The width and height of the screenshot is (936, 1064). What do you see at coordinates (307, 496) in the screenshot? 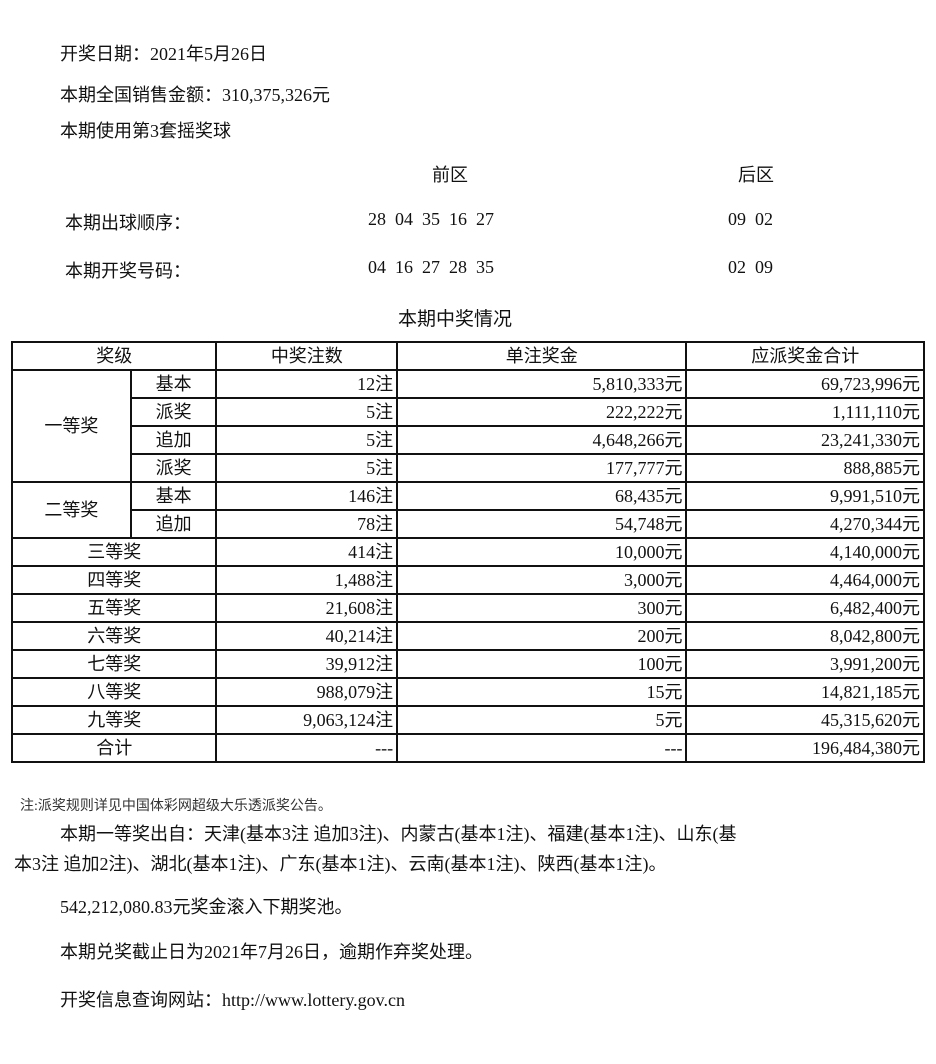
I see `winner-count: 146注` at bounding box center [307, 496].